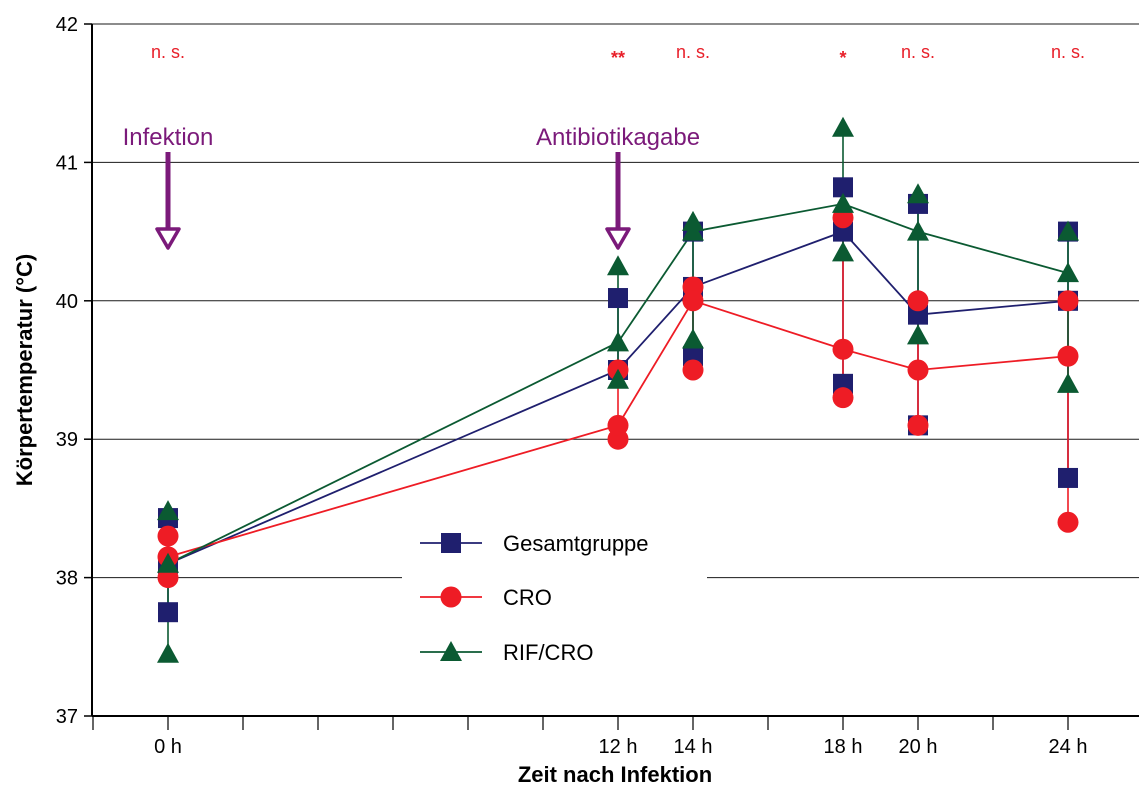 The height and width of the screenshot is (787, 1139). What do you see at coordinates (615, 774) in the screenshot?
I see `x-axis-title: Zeit nach Infektion` at bounding box center [615, 774].